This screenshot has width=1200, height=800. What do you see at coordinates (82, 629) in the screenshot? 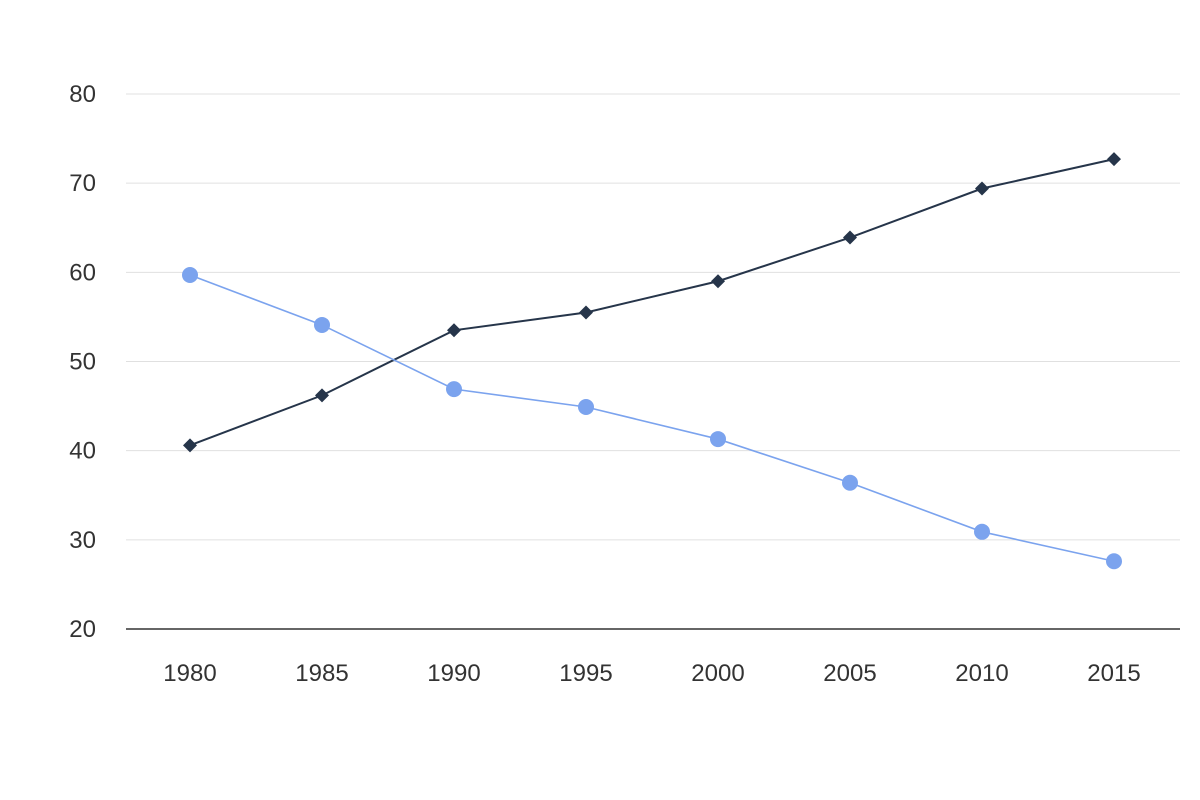
I see `y-tick-label-20: 20` at bounding box center [82, 629].